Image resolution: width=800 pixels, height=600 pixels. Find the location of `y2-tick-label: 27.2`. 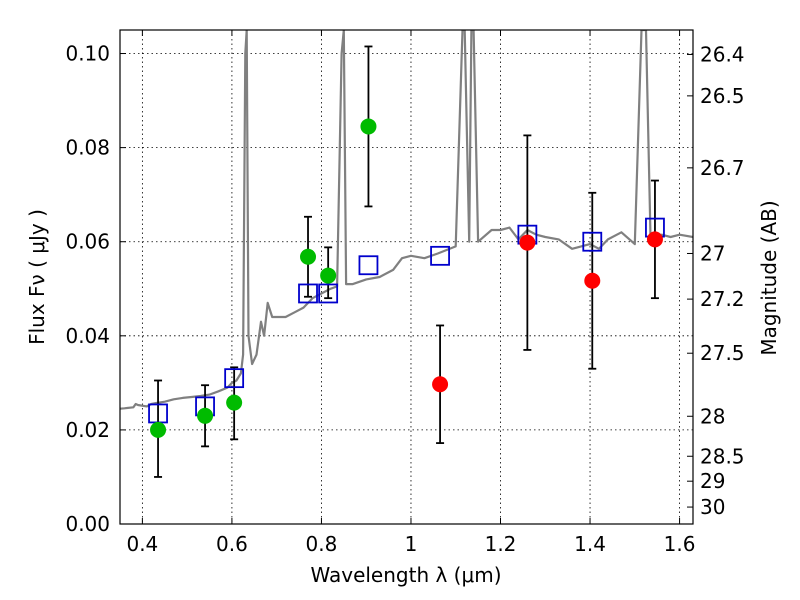

y2-tick-label: 27.2 is located at coordinates (722, 299).